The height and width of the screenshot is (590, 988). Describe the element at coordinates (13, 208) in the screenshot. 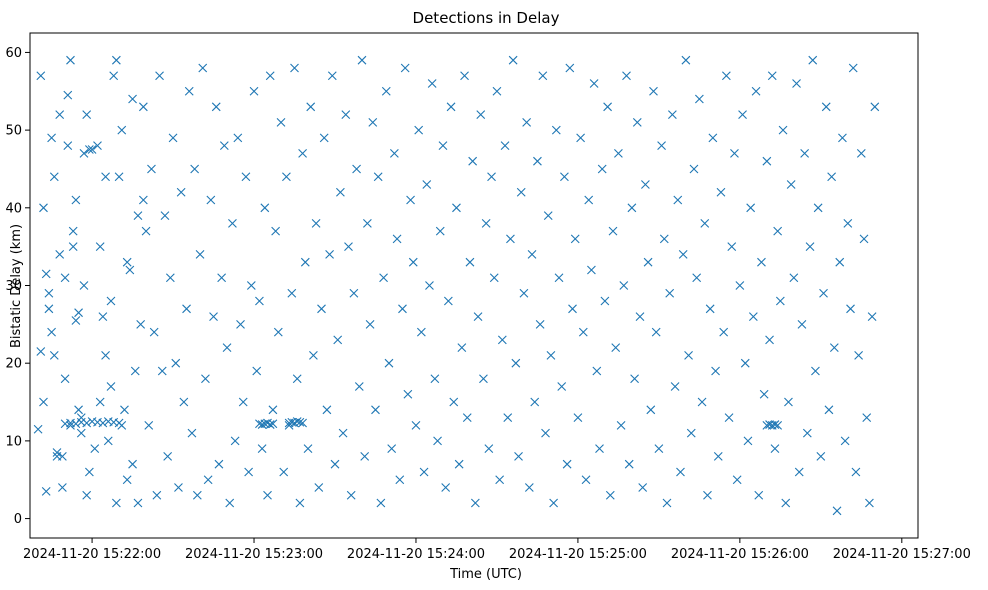

I see `y-tick-label: 40` at that location.